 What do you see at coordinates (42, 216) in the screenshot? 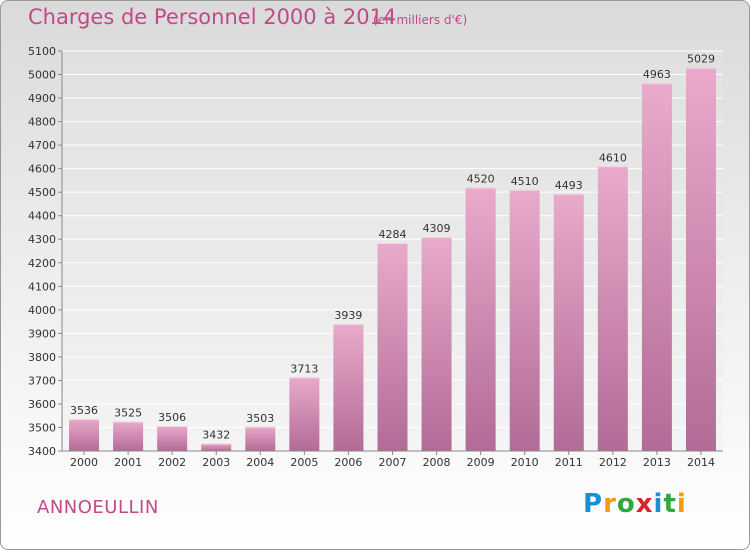
I see `y-tick-label: 4400` at bounding box center [42, 216].